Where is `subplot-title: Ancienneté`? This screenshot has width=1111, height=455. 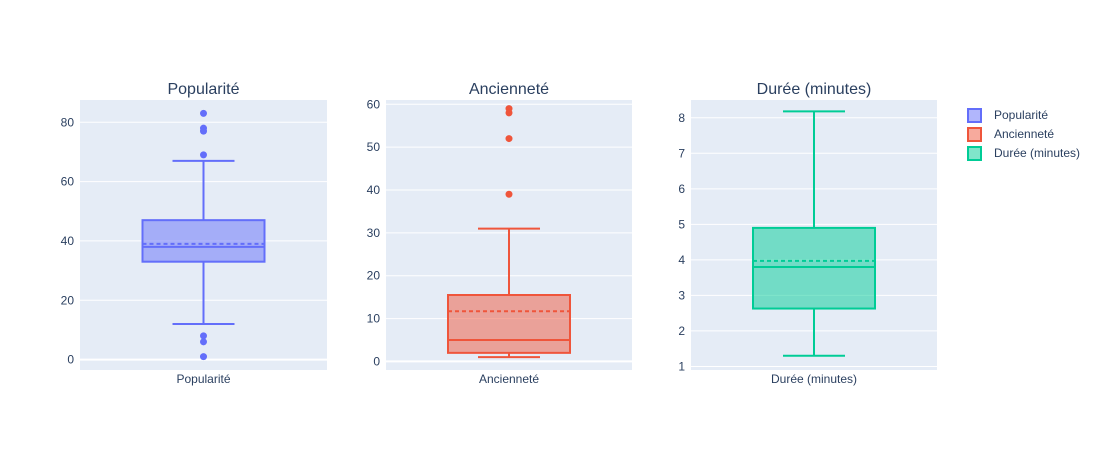
subplot-title: Ancienneté is located at coordinates (509, 89).